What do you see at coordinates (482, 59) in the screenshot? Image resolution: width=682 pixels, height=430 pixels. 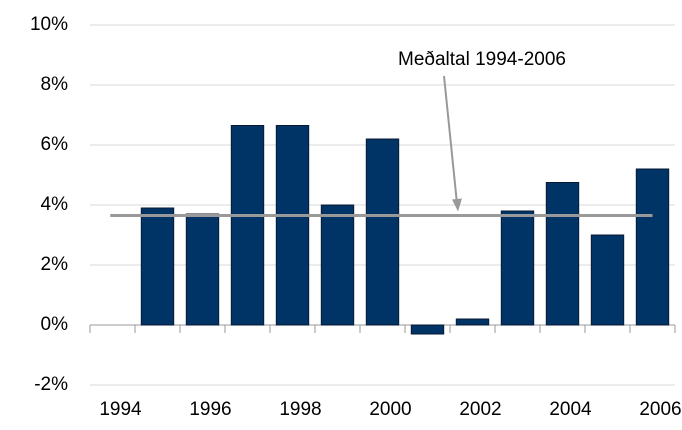 I see `average-label: Meðaltal 1994-2006` at bounding box center [482, 59].